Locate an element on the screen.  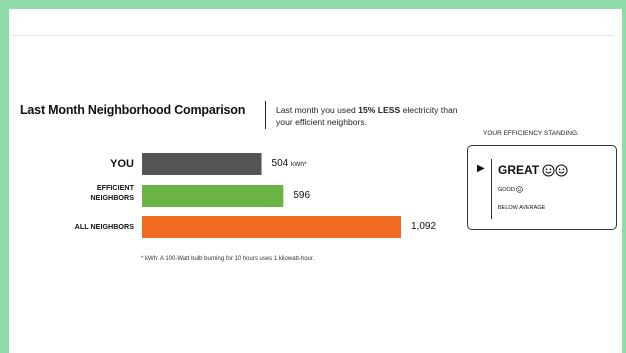
chart-title: Last Month Neighborhood Comparison is located at coordinates (133, 110).